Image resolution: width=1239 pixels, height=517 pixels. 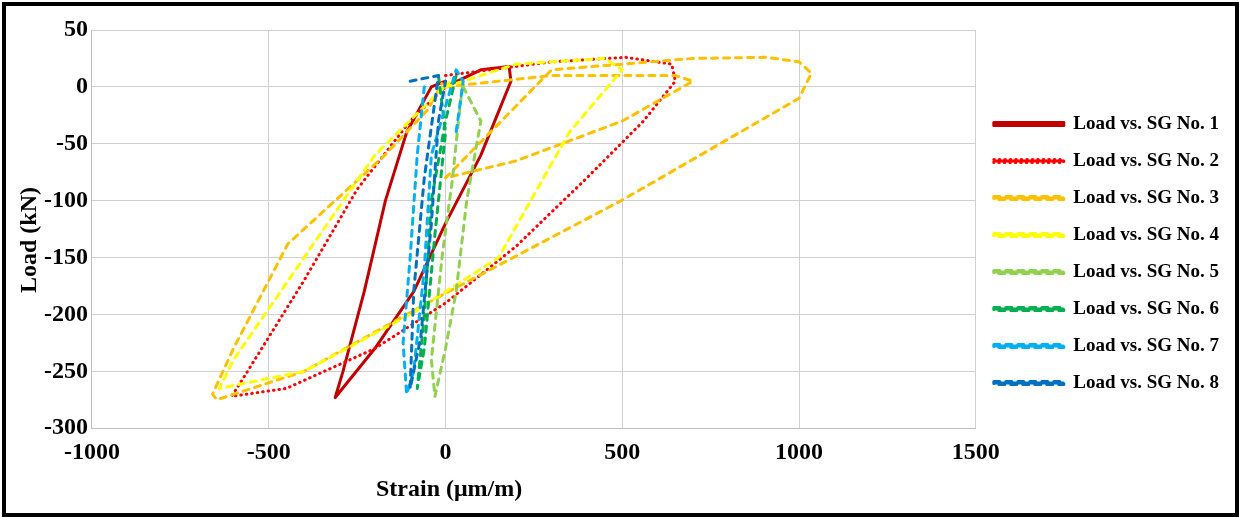 What do you see at coordinates (81, 85) in the screenshot?
I see `y-tick-label: 0` at bounding box center [81, 85].